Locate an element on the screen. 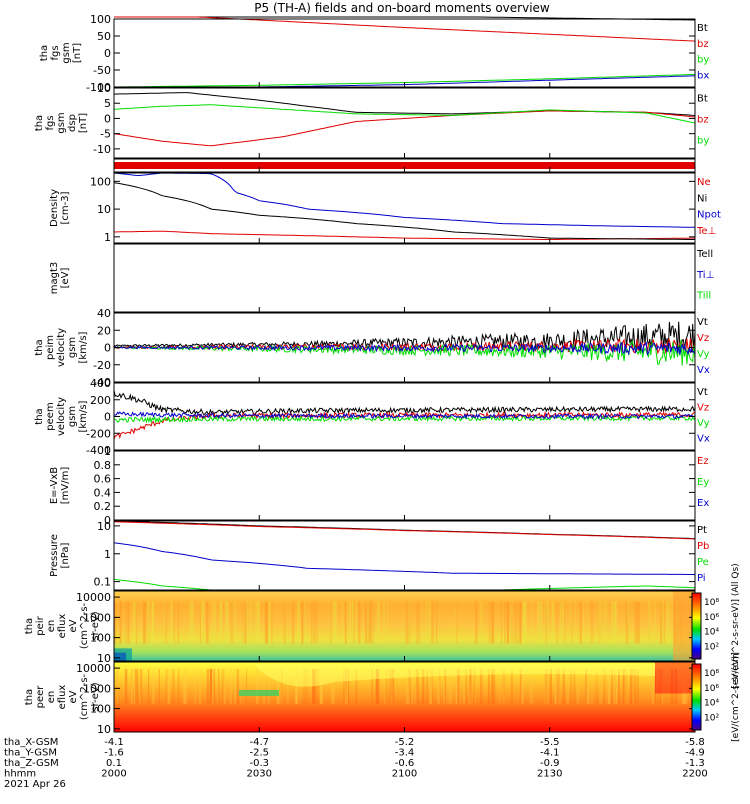  y-axis-label: Density is located at coordinates (54, 208).